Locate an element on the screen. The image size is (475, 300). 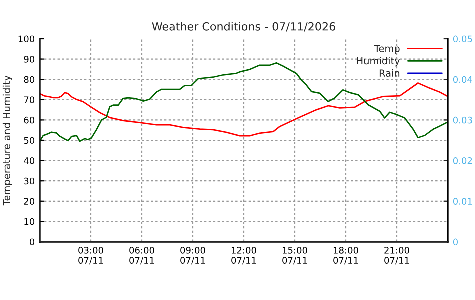
chart-title: Weather Conditions - 07/11/2026 is located at coordinates (244, 27).